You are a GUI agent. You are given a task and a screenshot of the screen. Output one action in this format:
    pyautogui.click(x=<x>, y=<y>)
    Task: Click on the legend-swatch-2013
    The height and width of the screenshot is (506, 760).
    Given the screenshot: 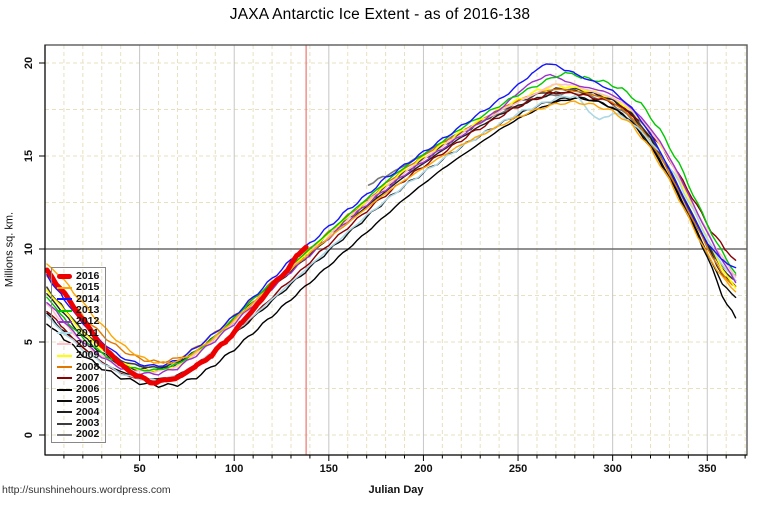 What is the action you would take?
    pyautogui.click(x=64, y=310)
    